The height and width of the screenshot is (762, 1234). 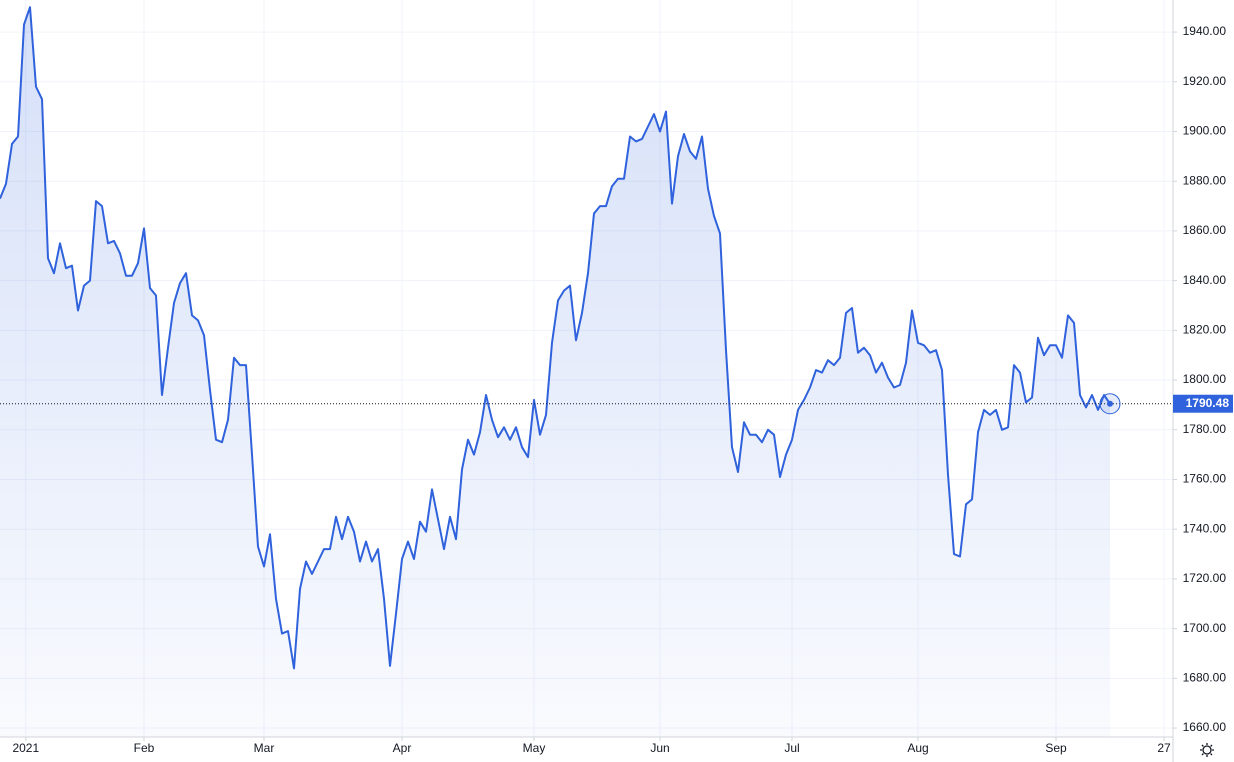 What do you see at coordinates (1205, 180) in the screenshot?
I see `y-tick-label: 1880.00` at bounding box center [1205, 180].